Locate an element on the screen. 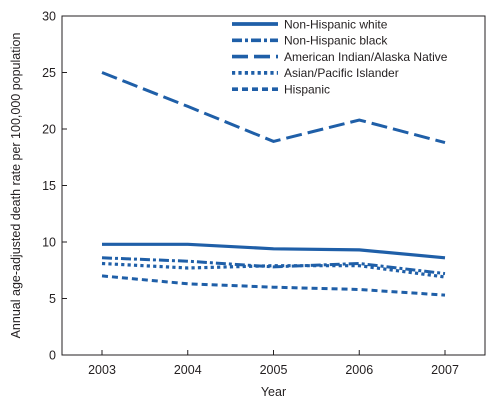 The height and width of the screenshot is (410, 504). y-tick-label: 25 is located at coordinates (49, 73).